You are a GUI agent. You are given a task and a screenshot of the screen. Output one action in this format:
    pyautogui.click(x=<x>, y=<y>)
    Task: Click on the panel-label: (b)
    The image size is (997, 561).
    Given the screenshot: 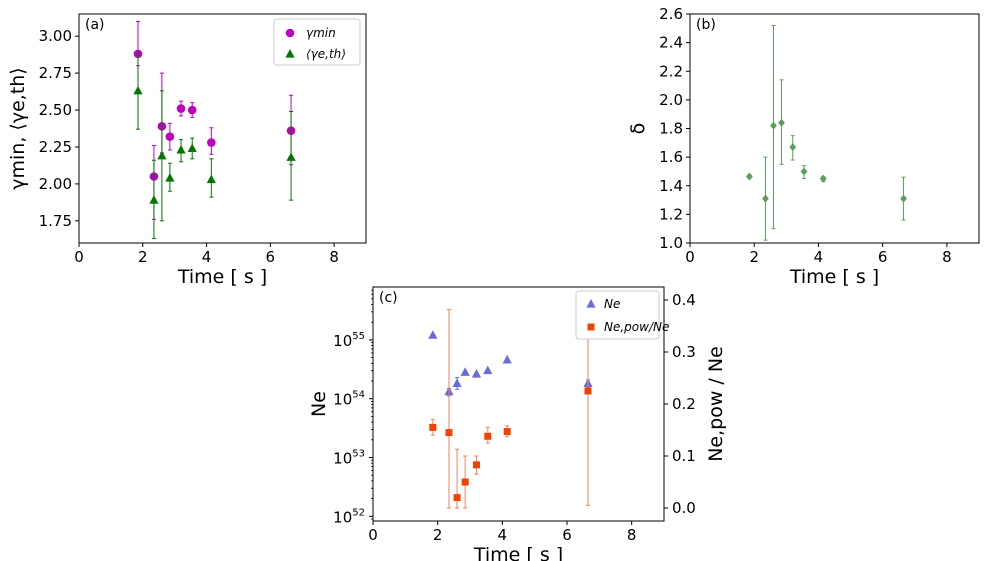 What is the action you would take?
    pyautogui.click(x=706, y=25)
    